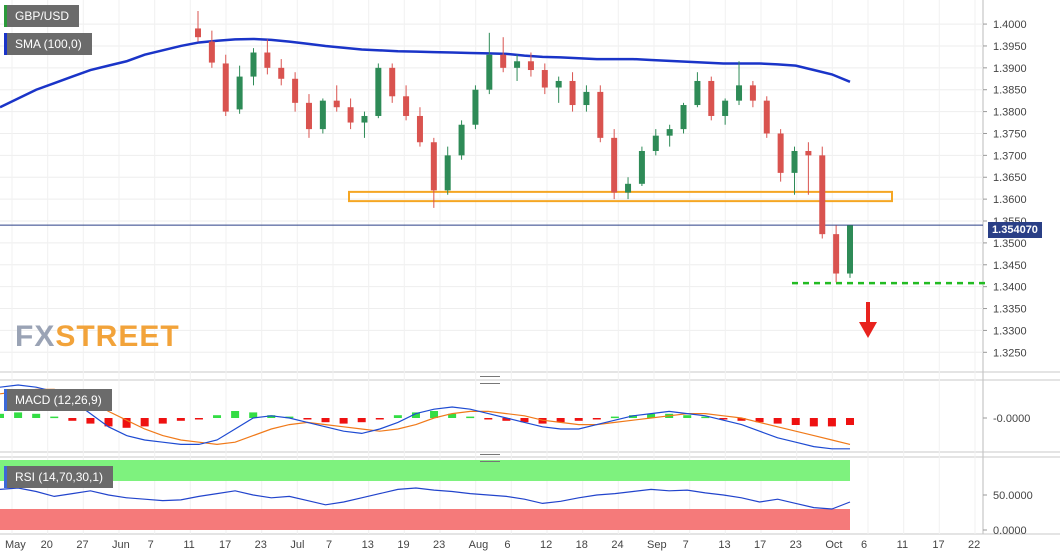  What do you see at coordinates (329, 545) in the screenshot?
I see `x-tick-label: 7` at bounding box center [329, 545].